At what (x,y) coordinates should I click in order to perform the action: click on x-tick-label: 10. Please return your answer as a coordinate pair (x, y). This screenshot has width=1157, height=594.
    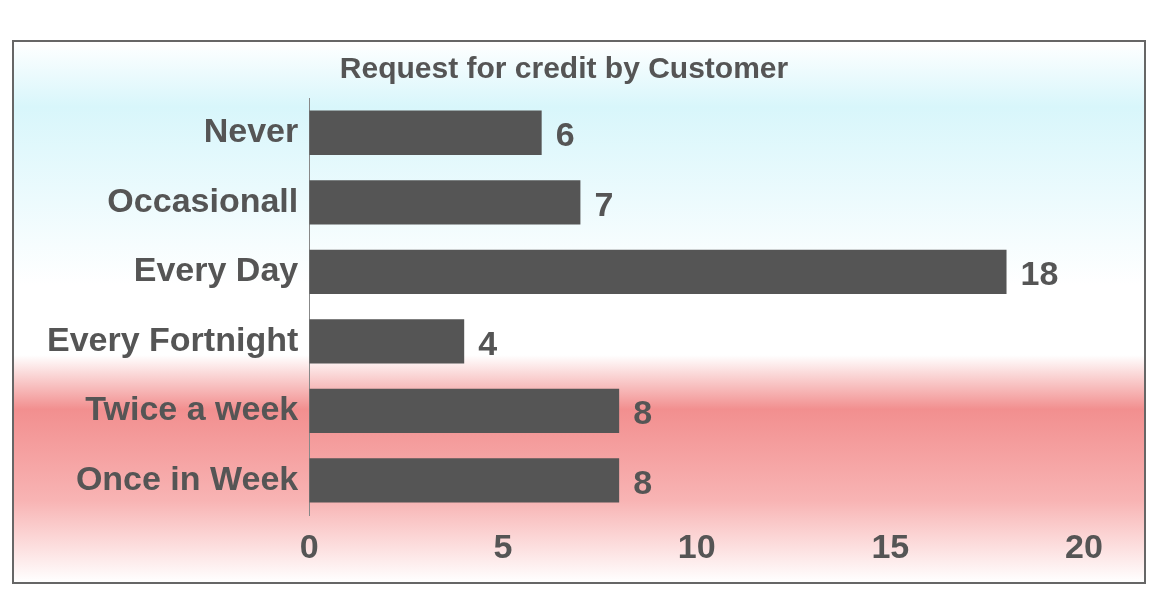
    Looking at the image, I should click on (696, 545).